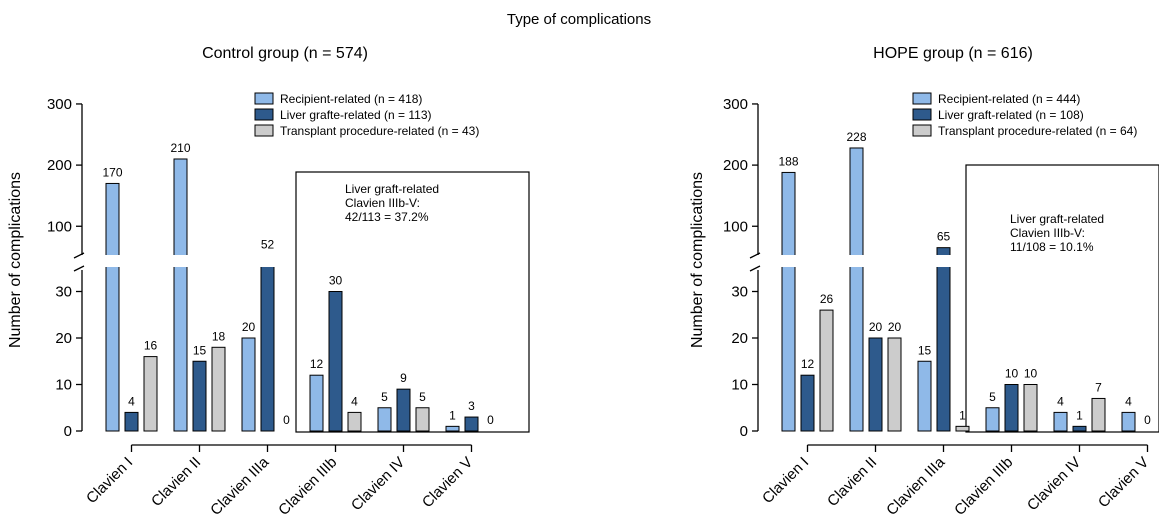 The height and width of the screenshot is (532, 1159). Describe the element at coordinates (219, 336) in the screenshot. I see `data-label: 18` at that location.